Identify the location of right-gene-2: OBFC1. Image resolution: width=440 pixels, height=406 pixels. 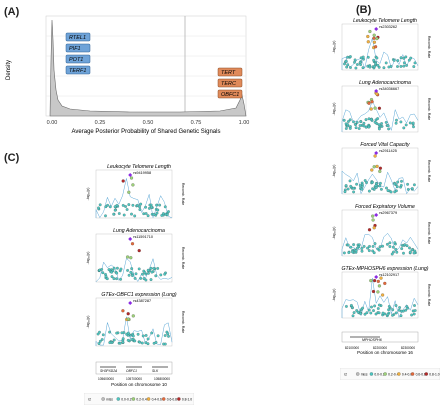
(230, 95).